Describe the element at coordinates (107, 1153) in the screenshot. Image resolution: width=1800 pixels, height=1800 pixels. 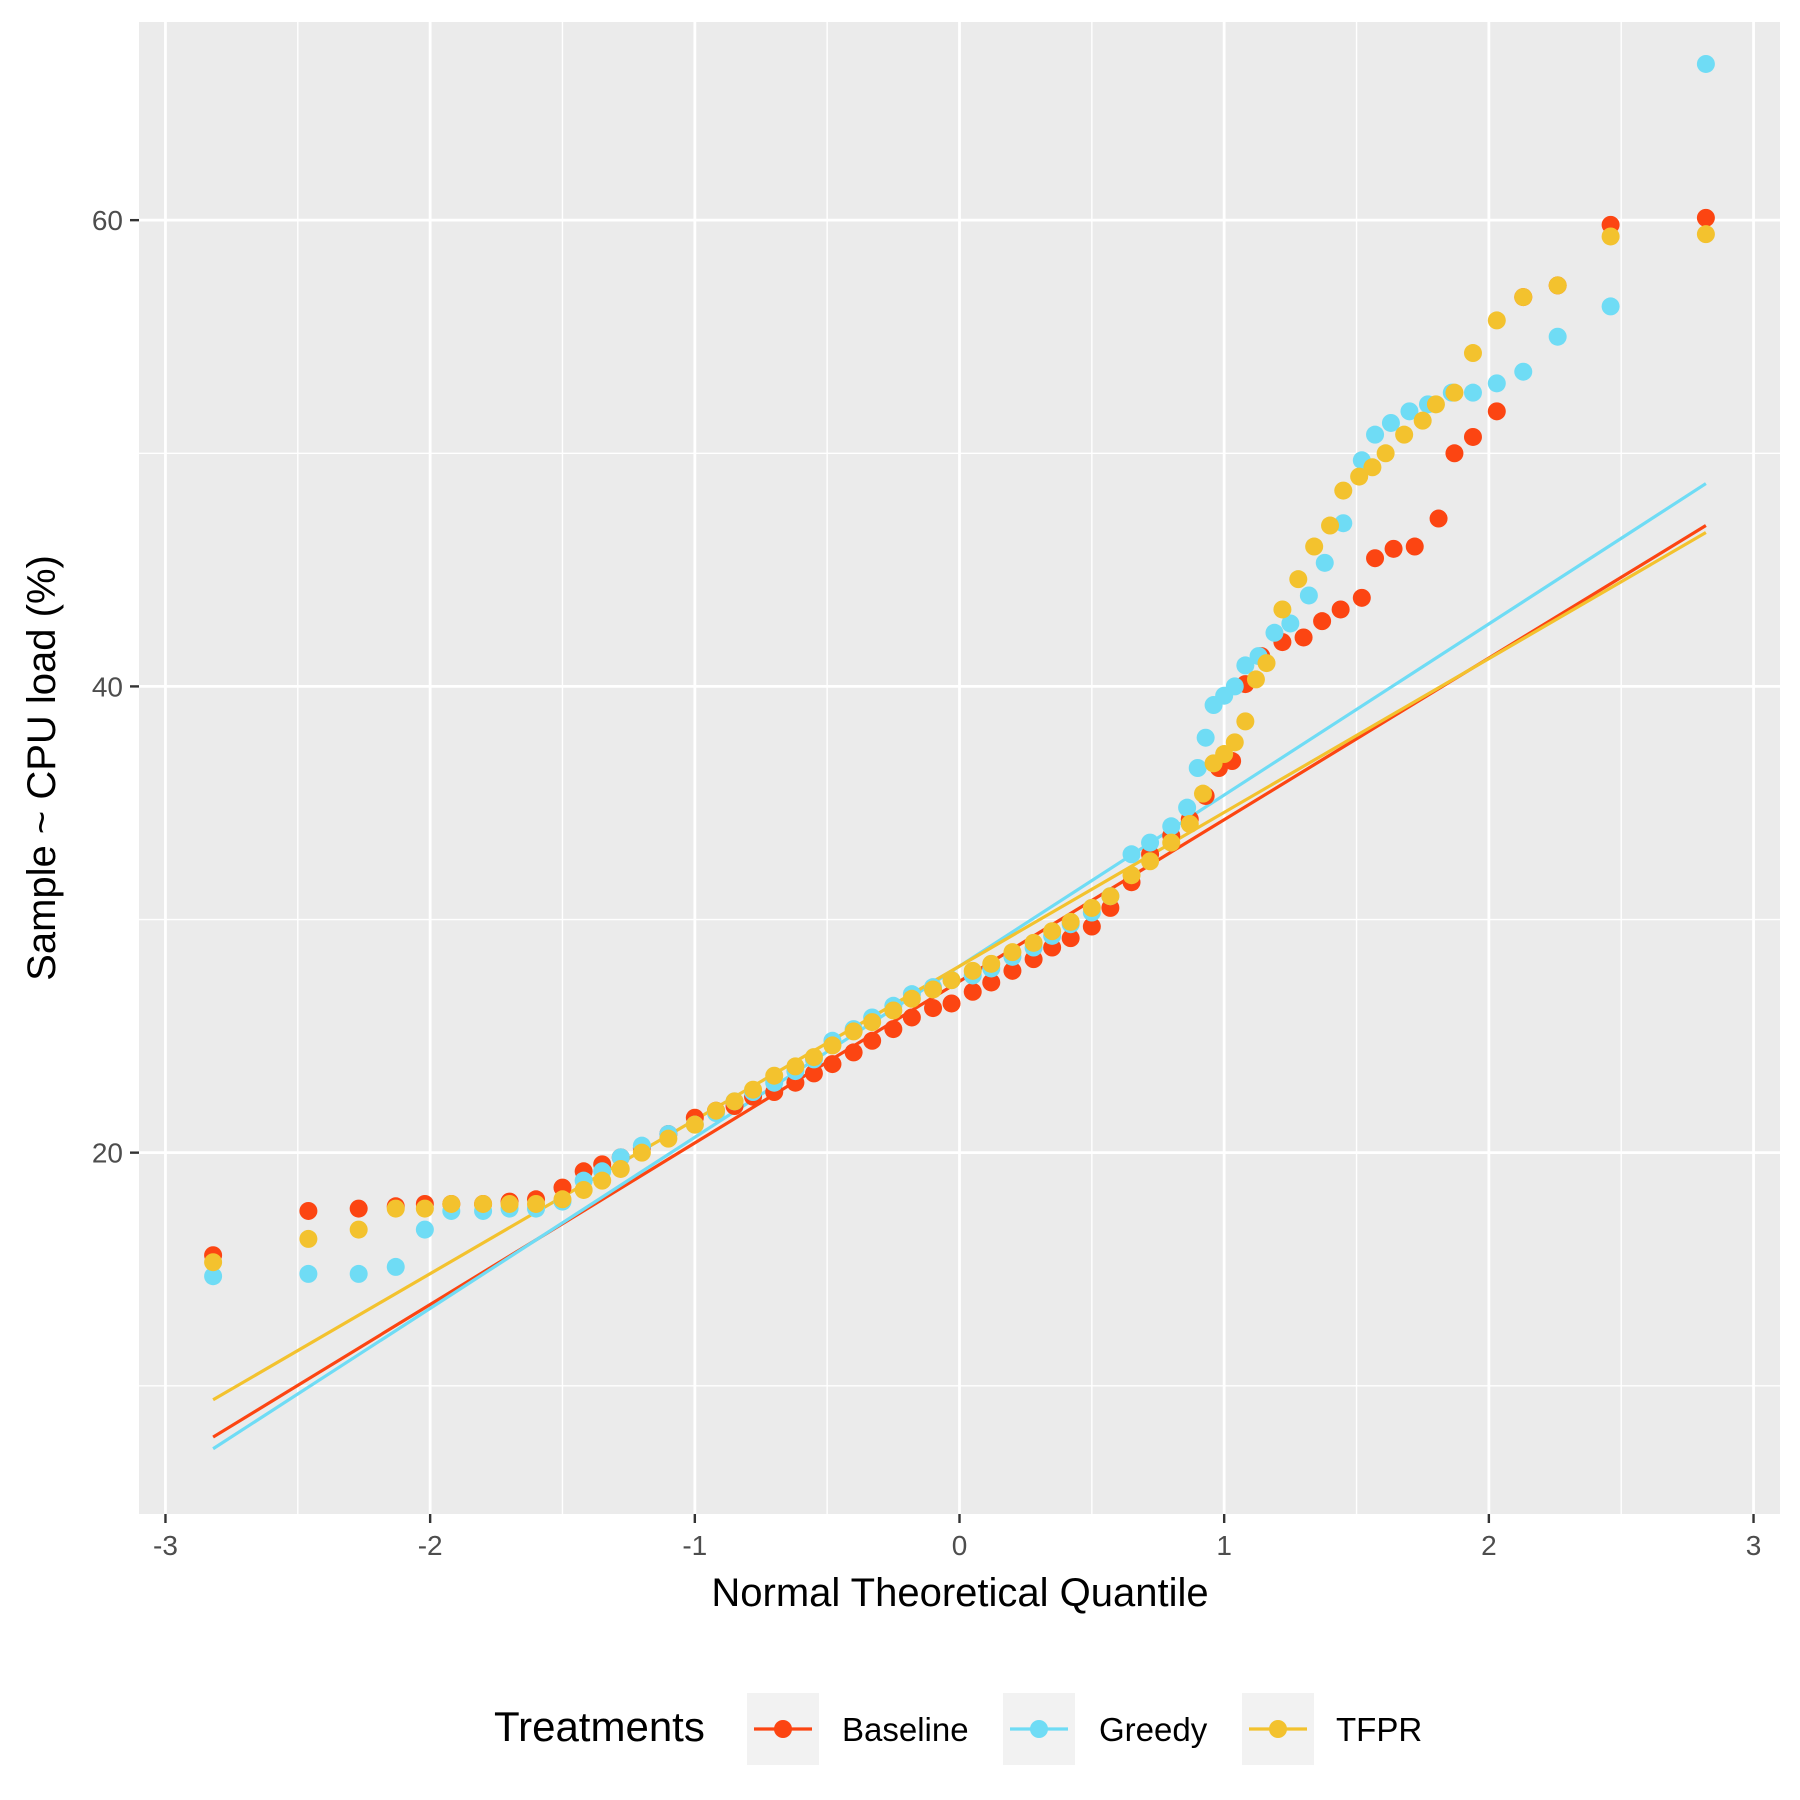
I see `y-tick-label: 20` at that location.